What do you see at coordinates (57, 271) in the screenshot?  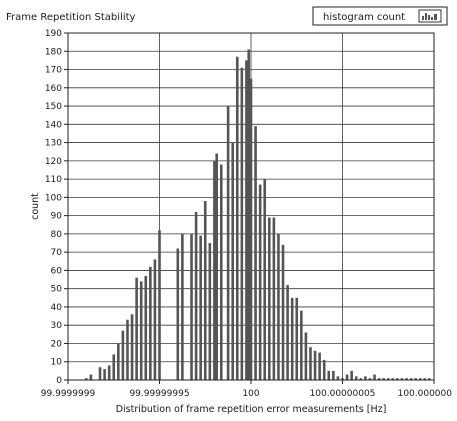 I see `y-tick-label: 60` at bounding box center [57, 271].